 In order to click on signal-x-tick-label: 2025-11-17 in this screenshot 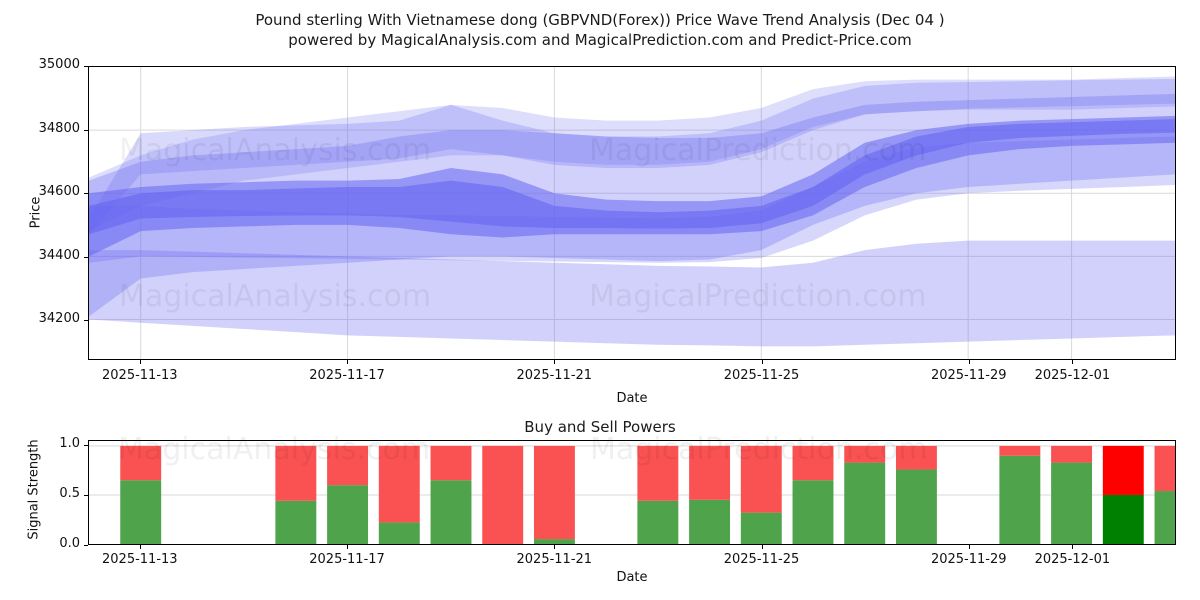, I will do `click(347, 559)`.